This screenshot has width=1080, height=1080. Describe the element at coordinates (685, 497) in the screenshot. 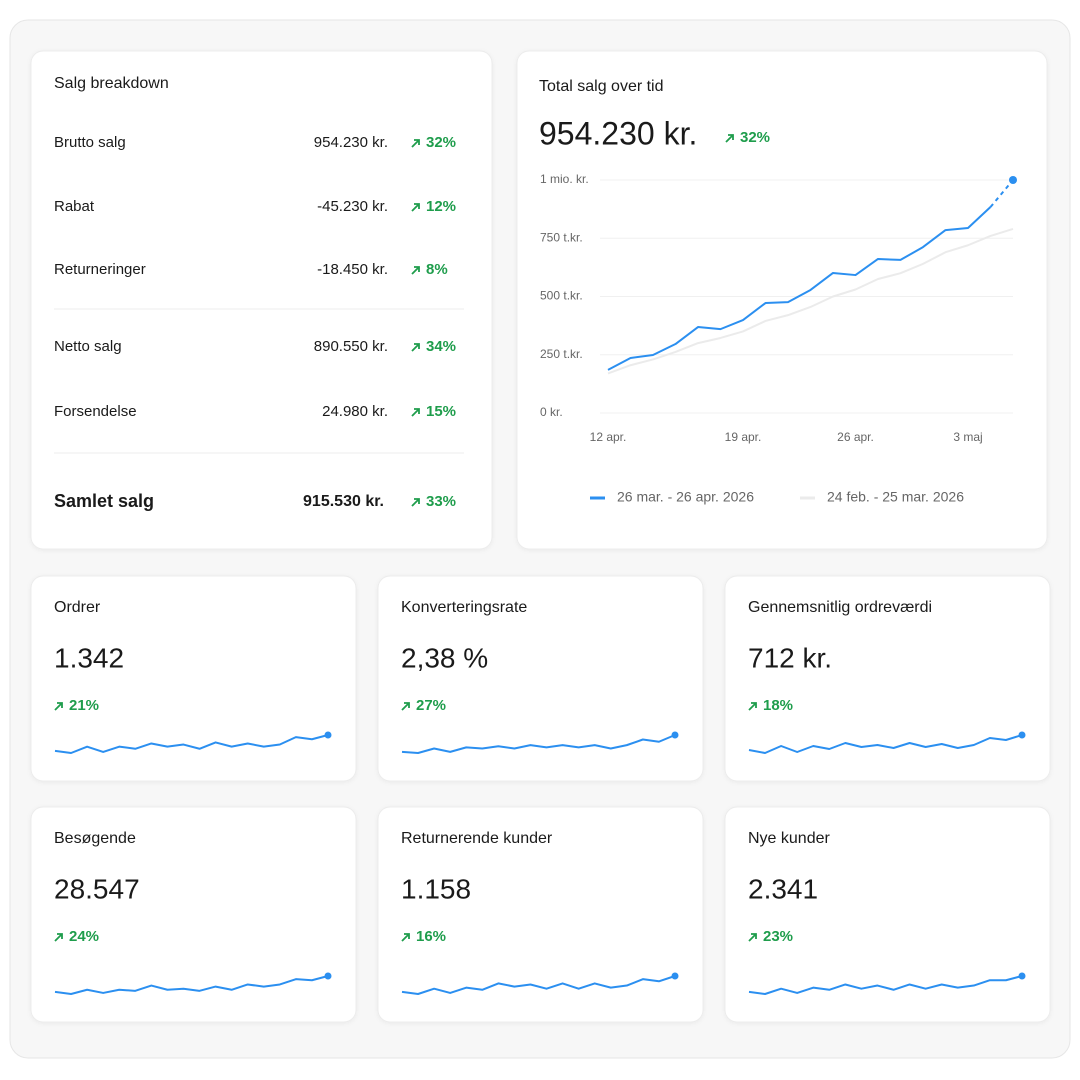

I see `legend-label: 26 mar. - 26 apr. 2026` at that location.